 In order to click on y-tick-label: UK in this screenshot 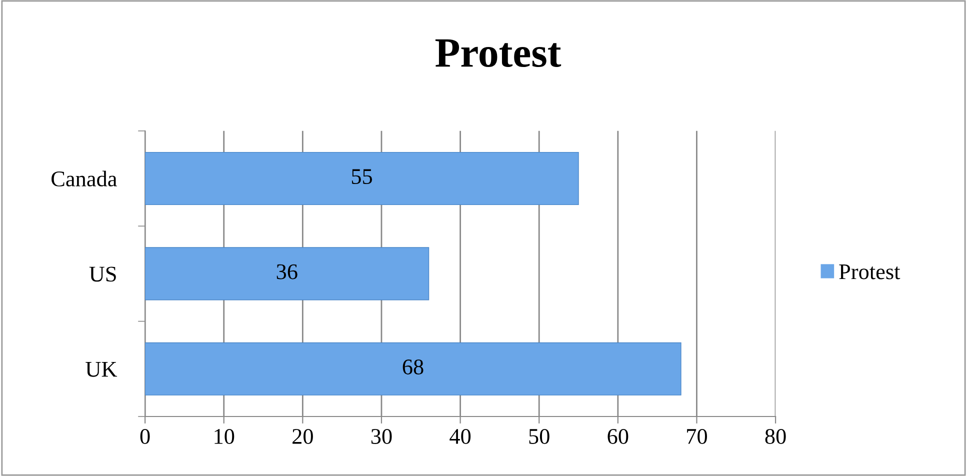, I will do `click(102, 369)`.